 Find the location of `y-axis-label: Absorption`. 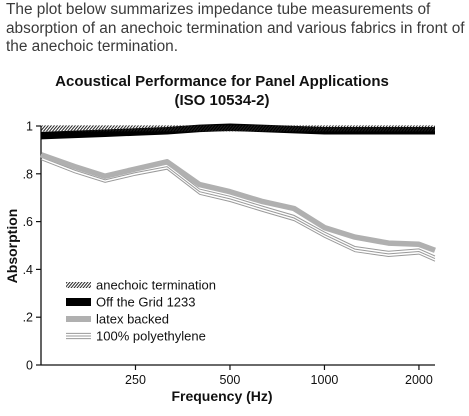

y-axis-label: Absorption is located at coordinates (12, 246).